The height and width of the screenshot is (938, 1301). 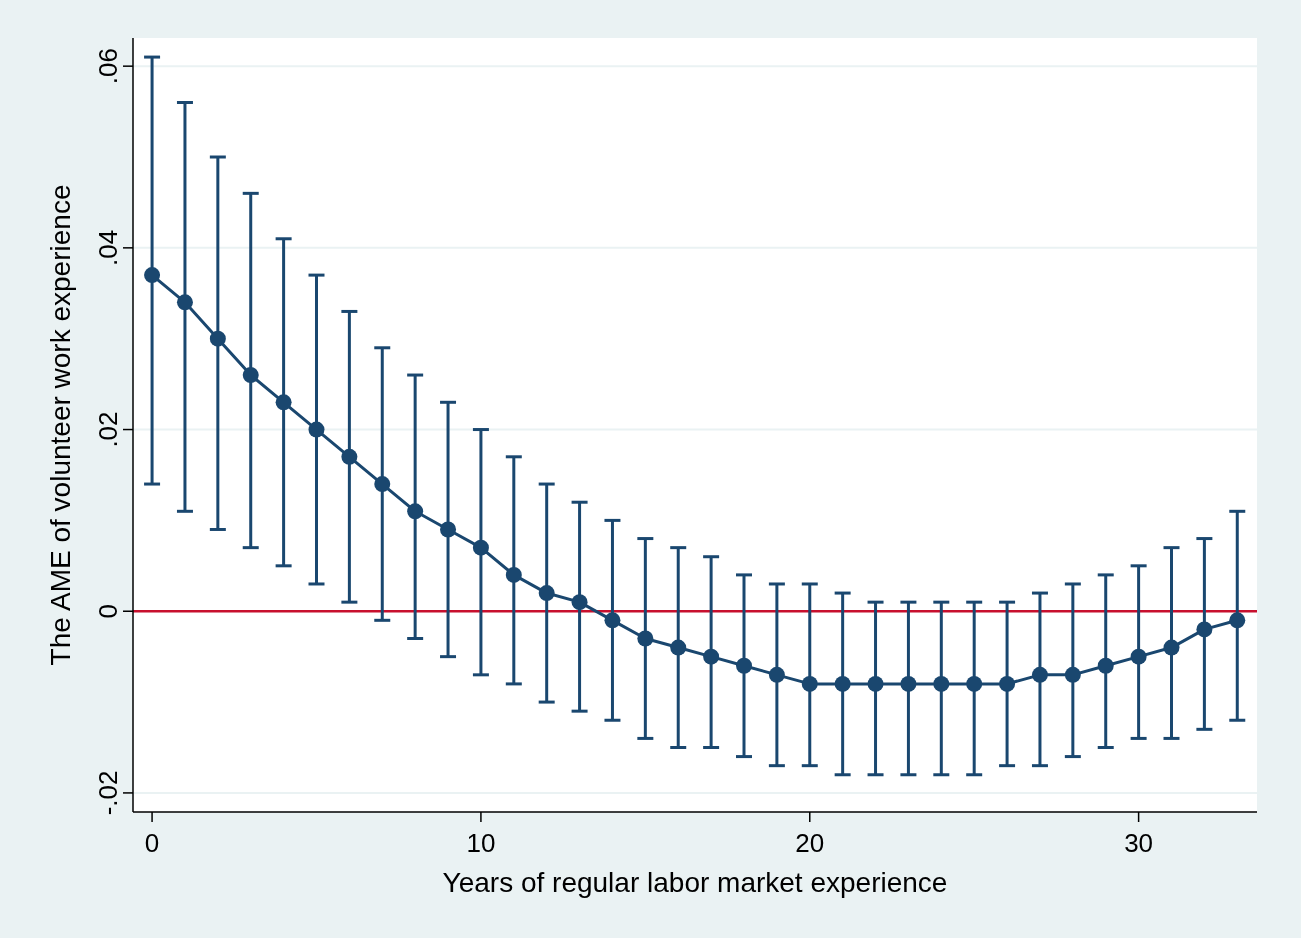 What do you see at coordinates (152, 843) in the screenshot?
I see `x-tick-label: 0` at bounding box center [152, 843].